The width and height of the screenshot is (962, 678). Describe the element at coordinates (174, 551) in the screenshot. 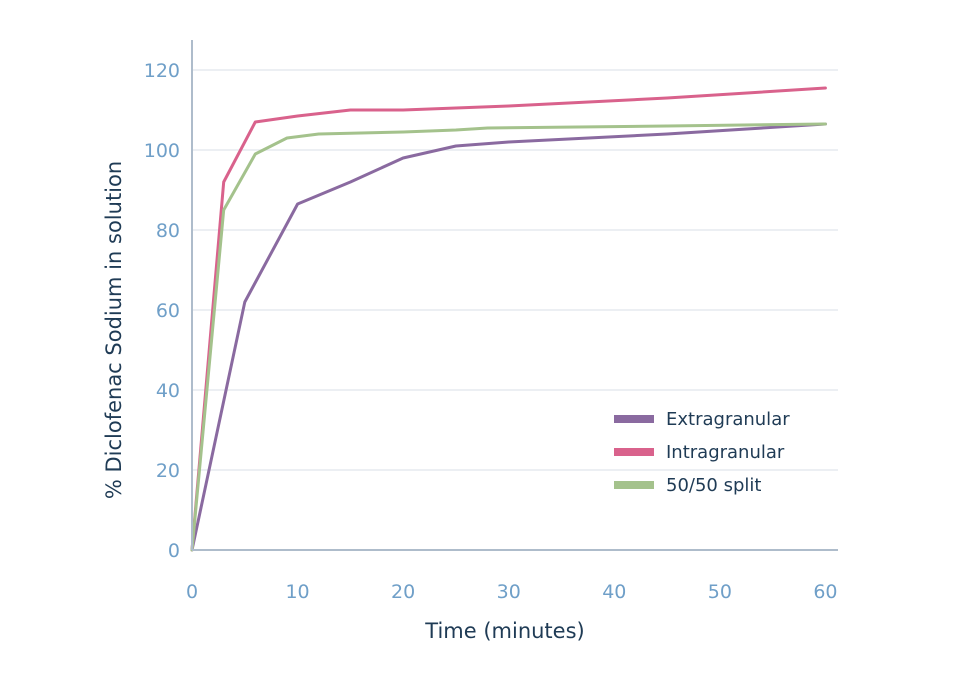

I see `y-tick-label: 0` at that location.